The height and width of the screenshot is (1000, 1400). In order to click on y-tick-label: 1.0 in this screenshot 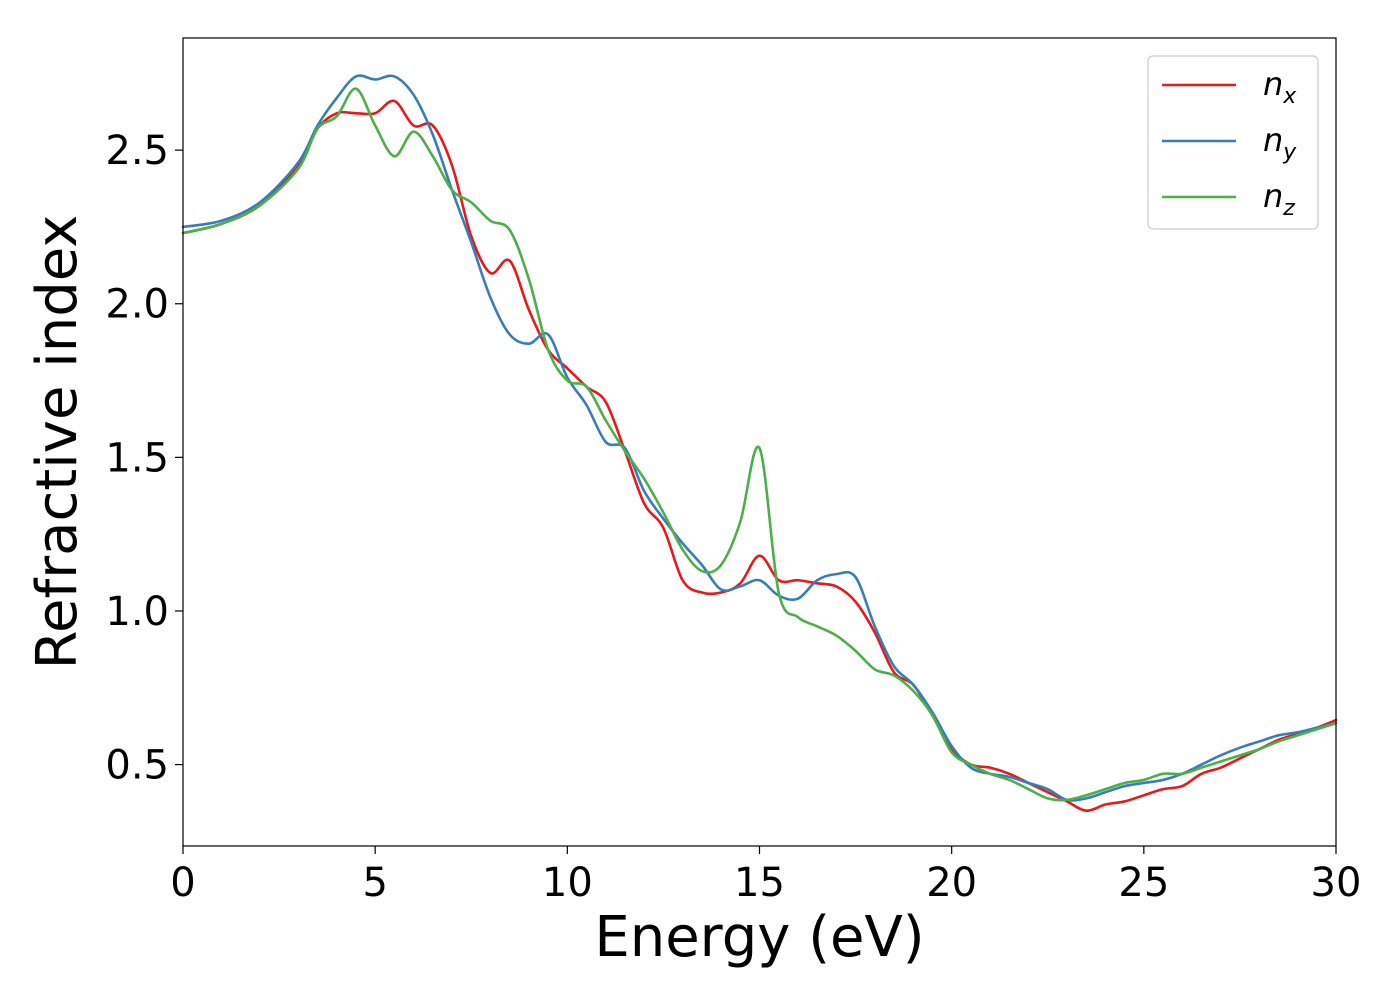, I will do `click(137, 612)`.